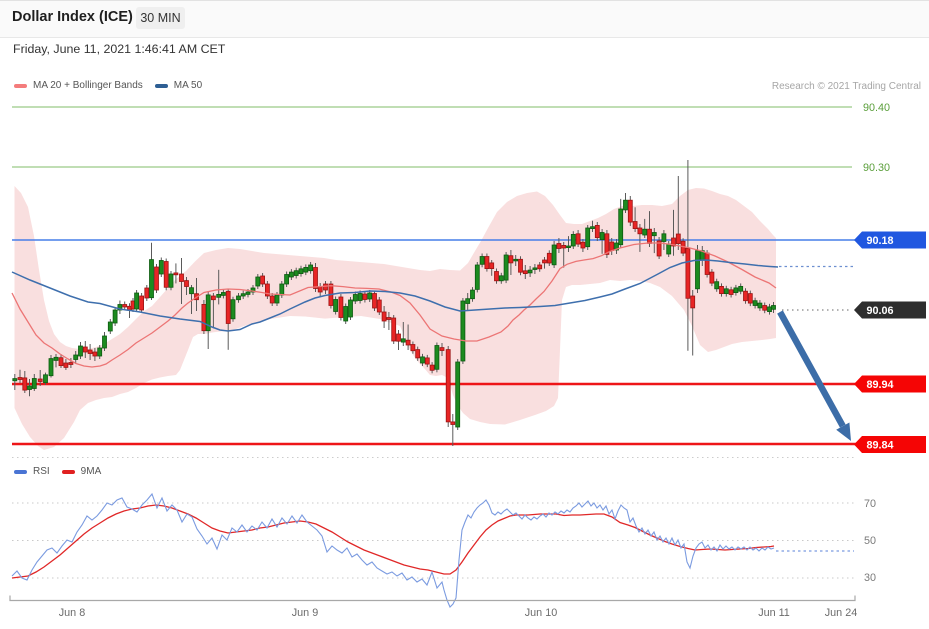  Describe the element at coordinates (879, 385) in the screenshot. I see `svg-text: 89.94` at that location.